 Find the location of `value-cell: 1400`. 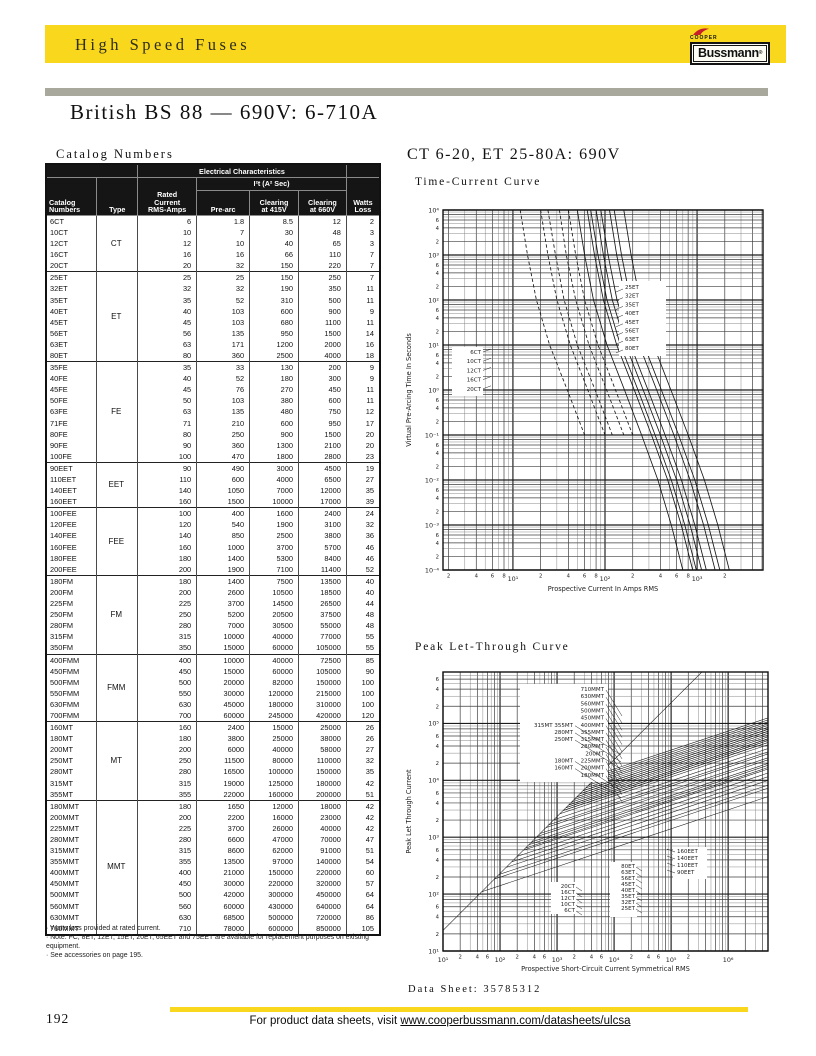

value-cell: 1400 is located at coordinates (223, 581).